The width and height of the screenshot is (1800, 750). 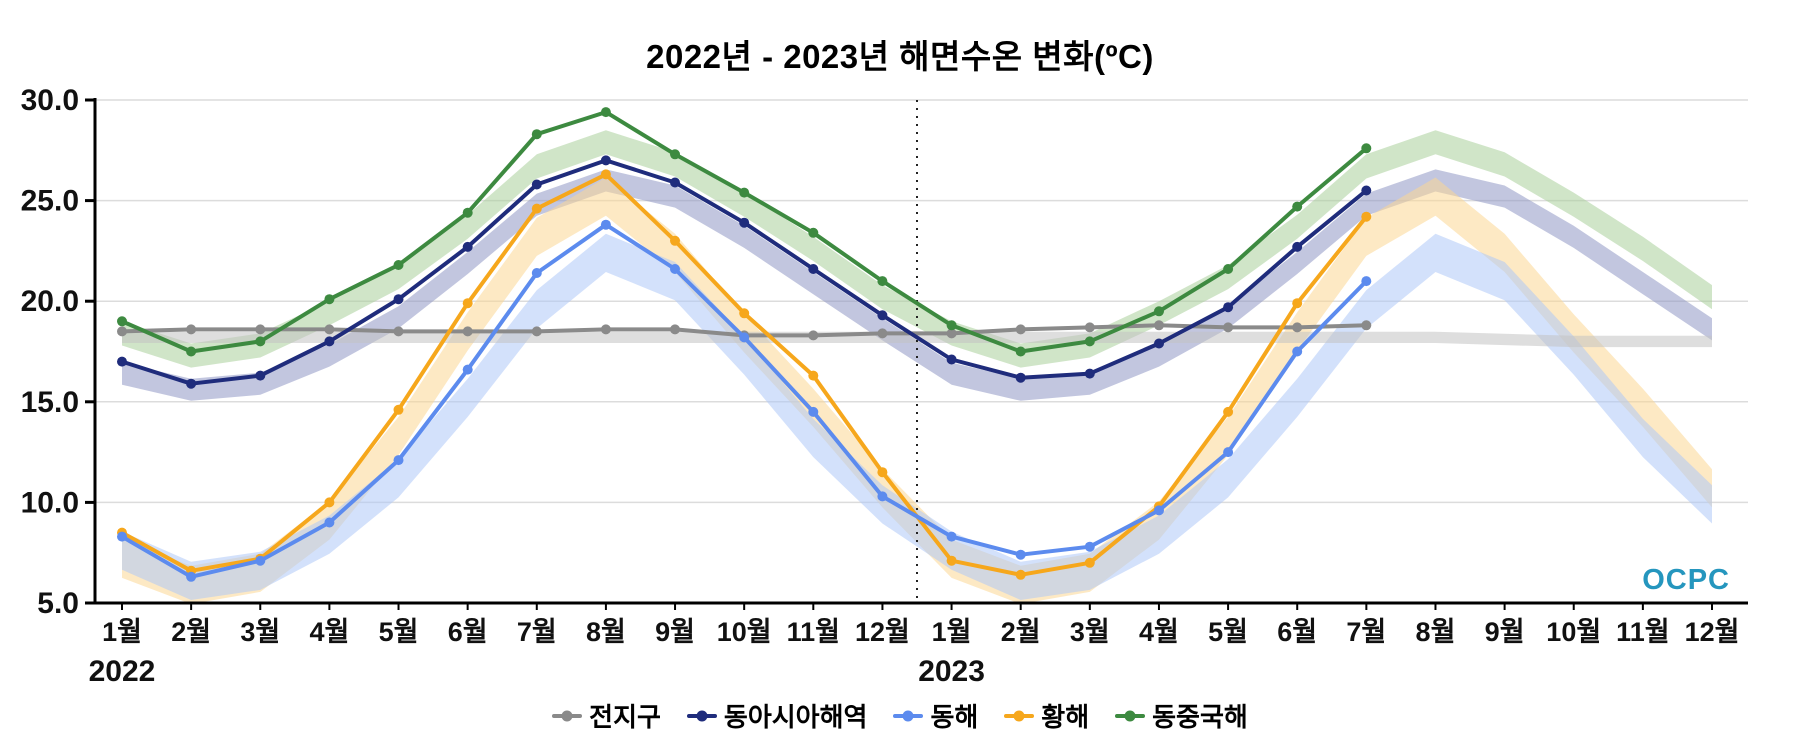 What do you see at coordinates (58, 603) in the screenshot?
I see `y-tick-label: 5.0` at bounding box center [58, 603].